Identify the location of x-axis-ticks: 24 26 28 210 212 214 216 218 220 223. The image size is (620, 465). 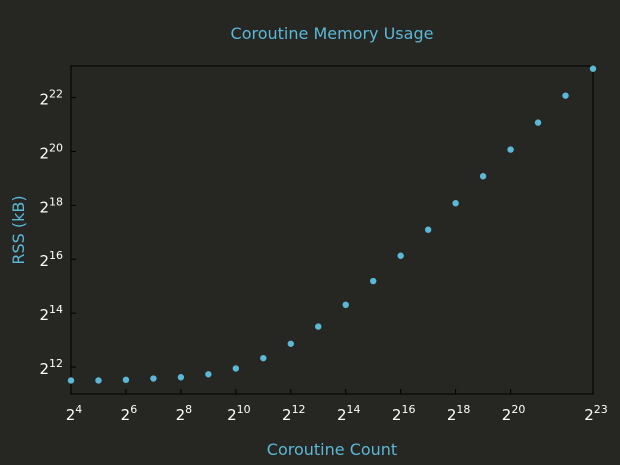
(337, 406).